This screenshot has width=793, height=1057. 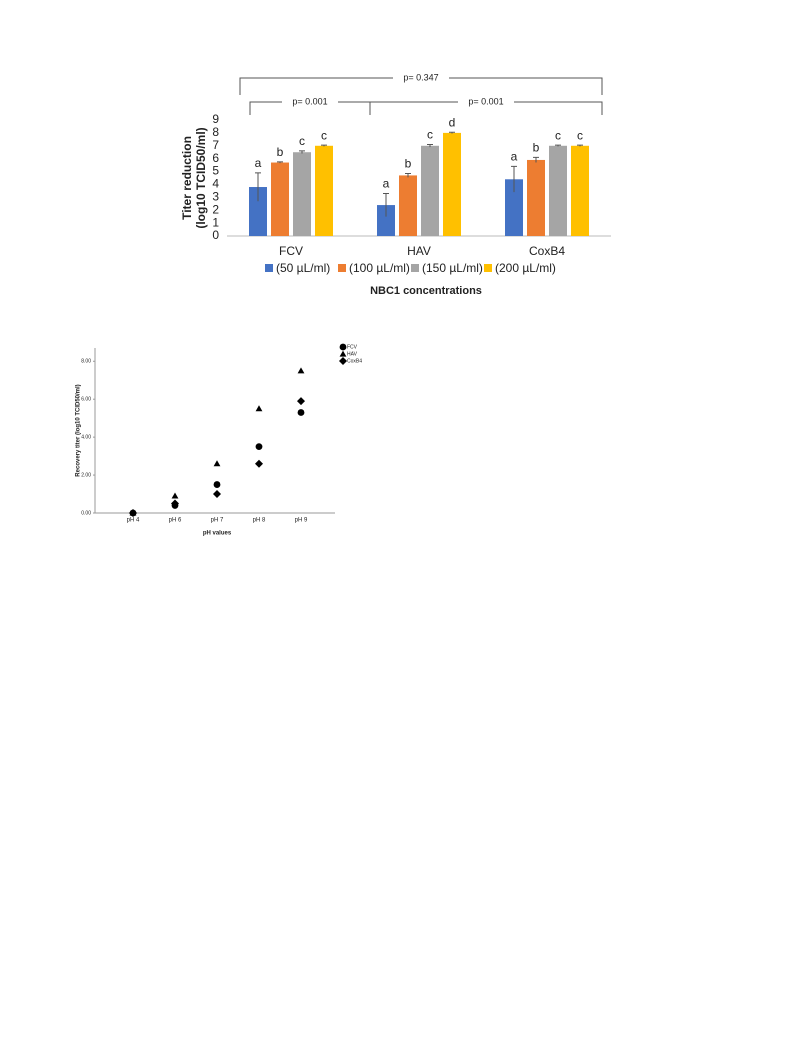 What do you see at coordinates (187, 178) in the screenshot?
I see `y-axis-label: Titer reduction` at bounding box center [187, 178].